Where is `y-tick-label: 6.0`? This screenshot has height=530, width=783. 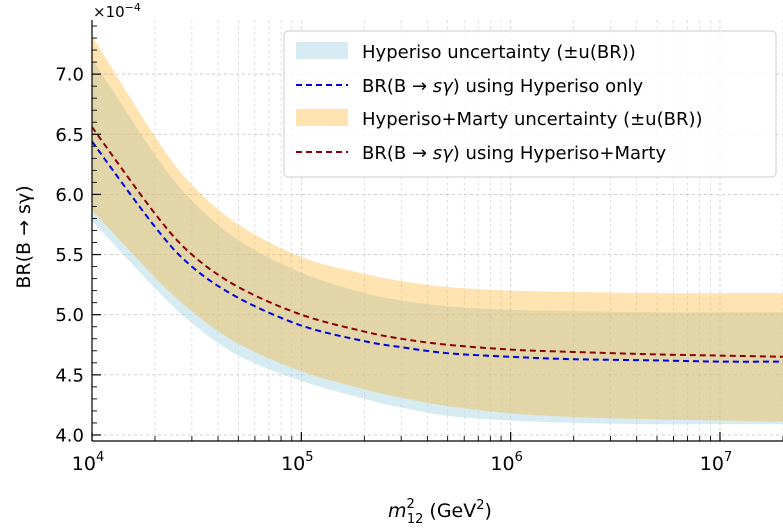 y-tick-label: 6.0 is located at coordinates (69, 195).